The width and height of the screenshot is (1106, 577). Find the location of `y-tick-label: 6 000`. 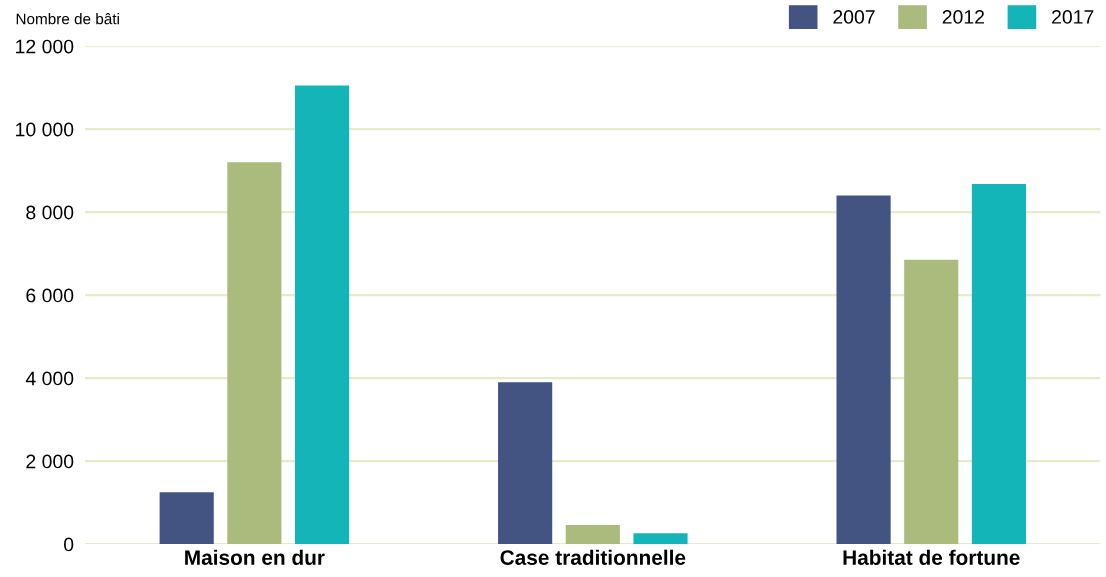

y-tick-label: 6 000 is located at coordinates (50, 295).